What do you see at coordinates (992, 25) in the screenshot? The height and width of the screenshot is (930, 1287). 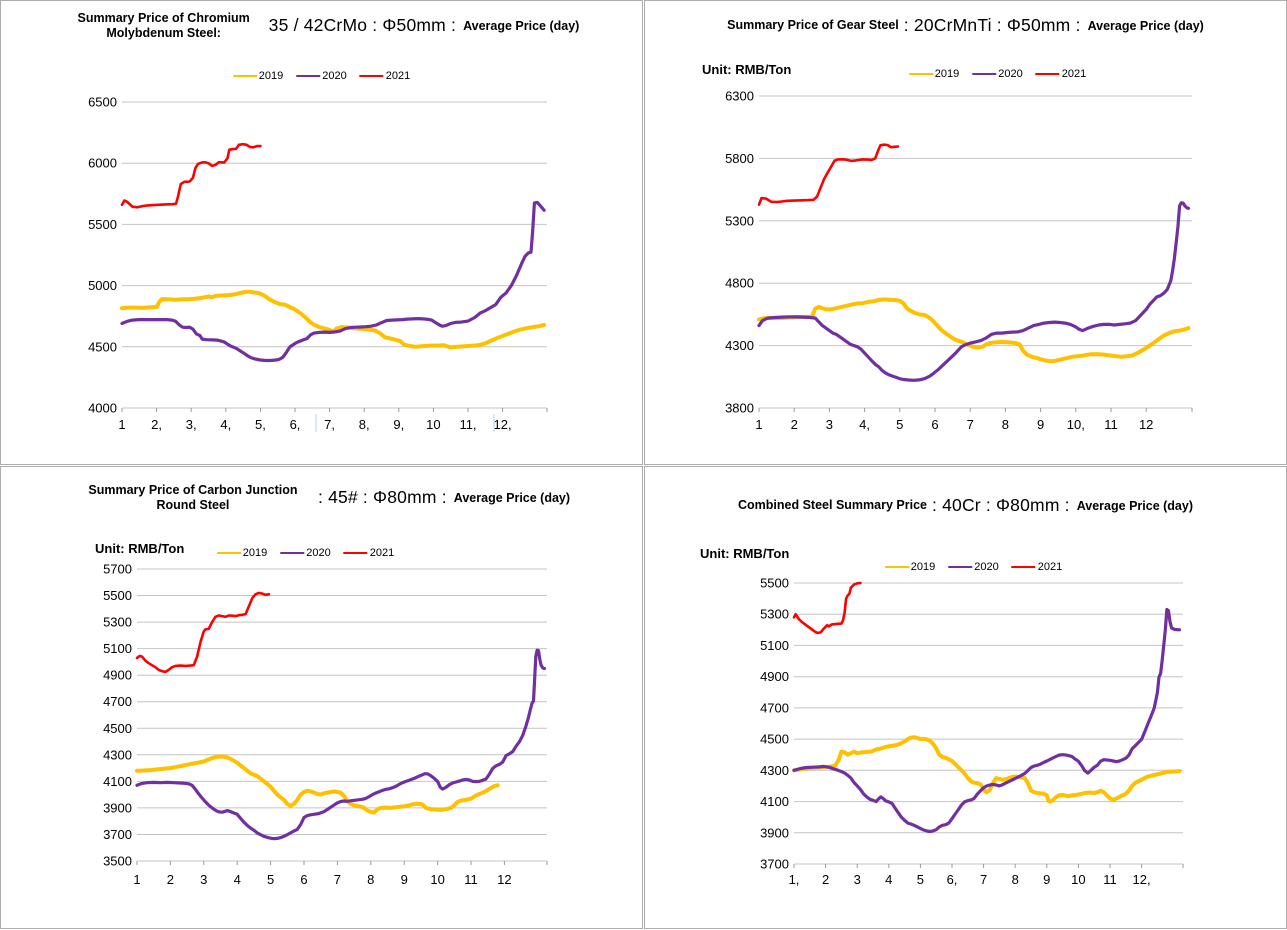 I see `chart-title-product: : 20CrMnTi : Φ50mm :` at bounding box center [992, 25].